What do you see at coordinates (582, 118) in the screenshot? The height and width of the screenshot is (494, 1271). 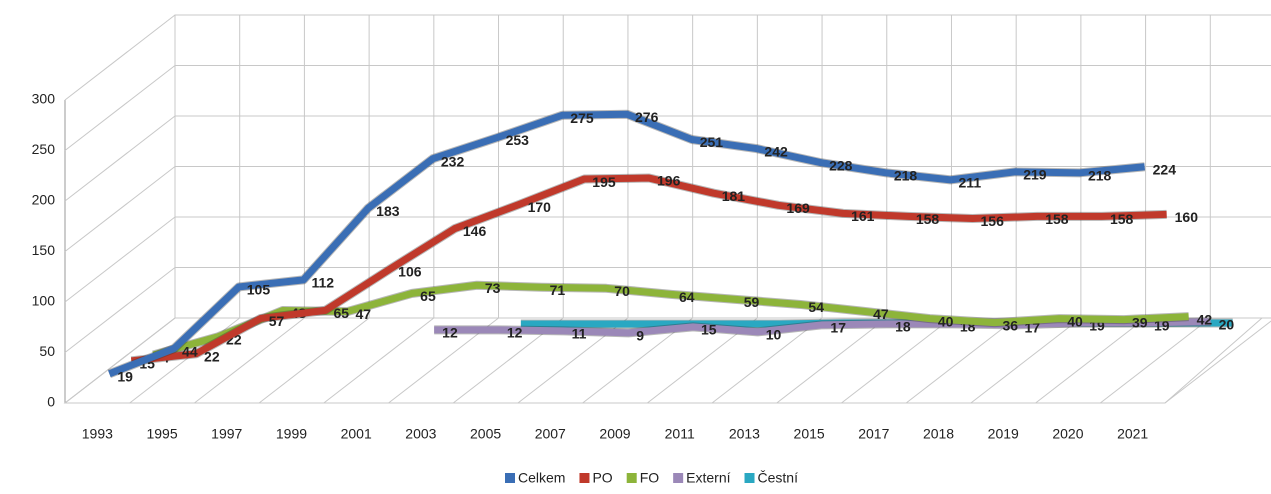 I see `data-label: 275` at bounding box center [582, 118].